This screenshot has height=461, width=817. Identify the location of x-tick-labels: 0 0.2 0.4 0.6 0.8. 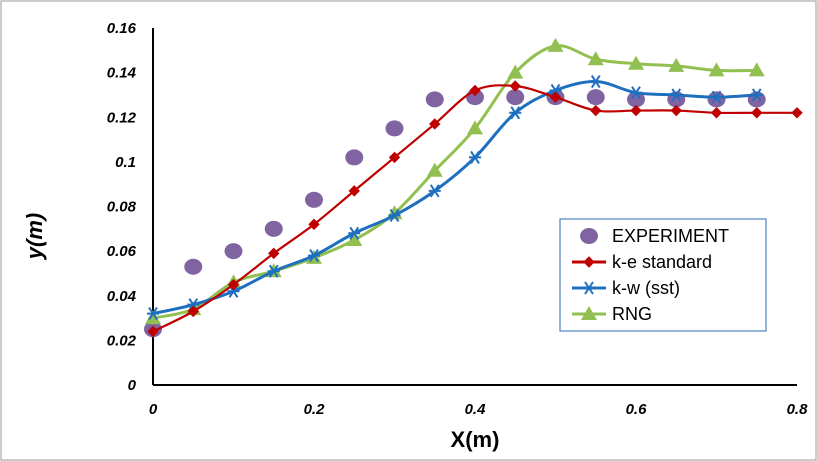
(478, 409).